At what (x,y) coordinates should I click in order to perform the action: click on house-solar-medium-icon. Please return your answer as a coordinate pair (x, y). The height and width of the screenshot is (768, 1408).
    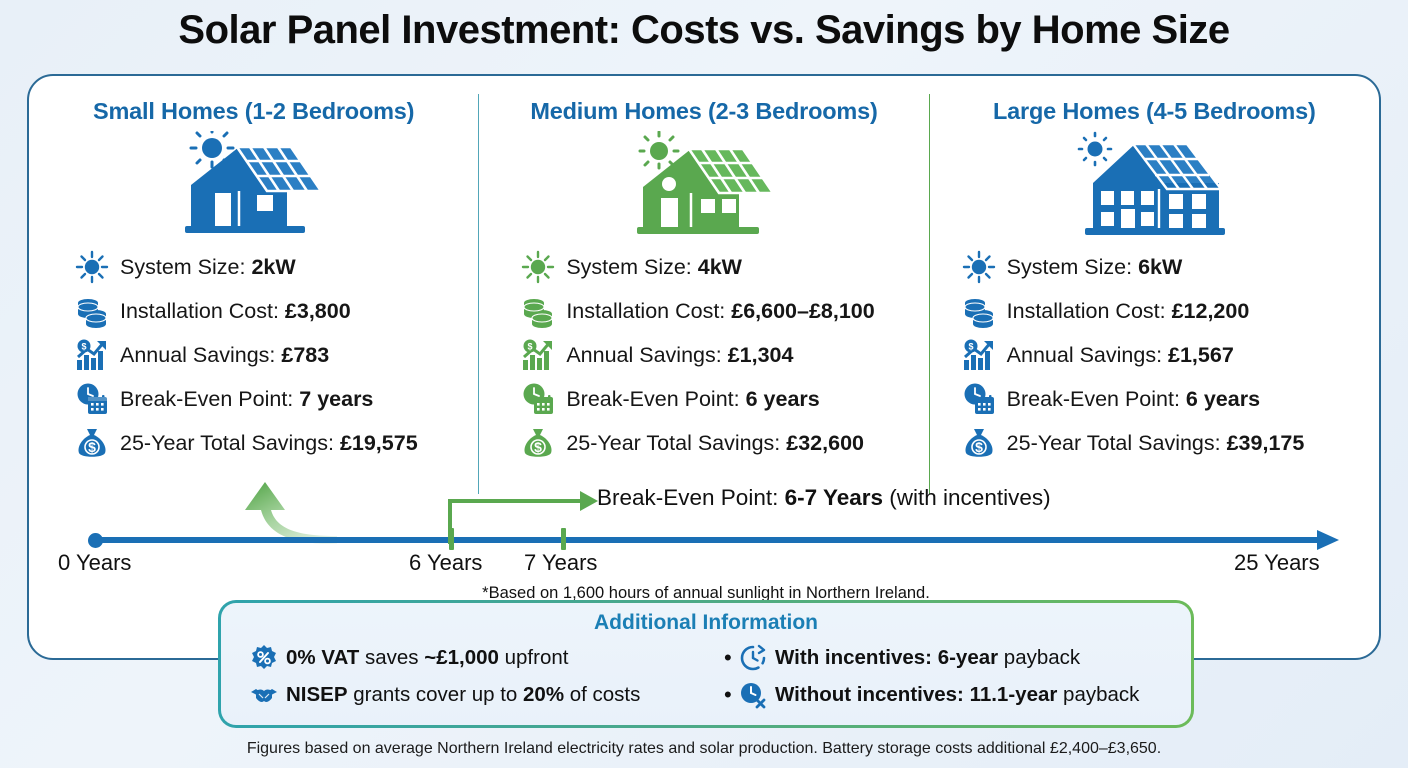
    Looking at the image, I should click on (703, 185).